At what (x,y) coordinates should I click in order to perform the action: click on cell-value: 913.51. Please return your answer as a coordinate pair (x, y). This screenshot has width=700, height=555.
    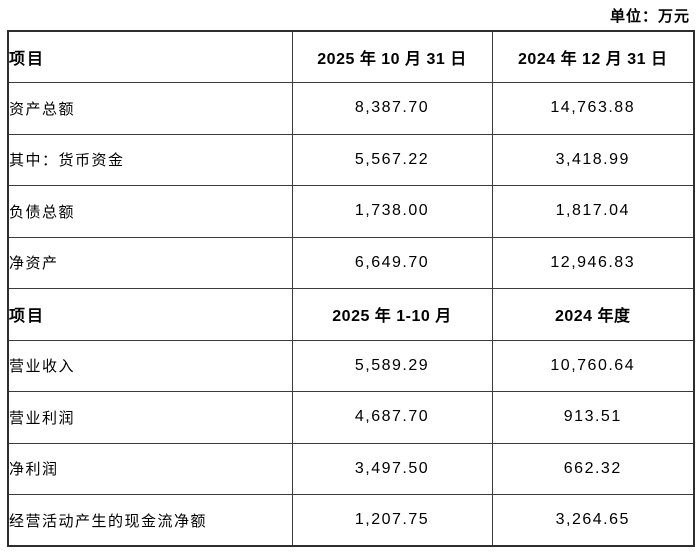
    Looking at the image, I should click on (593, 417).